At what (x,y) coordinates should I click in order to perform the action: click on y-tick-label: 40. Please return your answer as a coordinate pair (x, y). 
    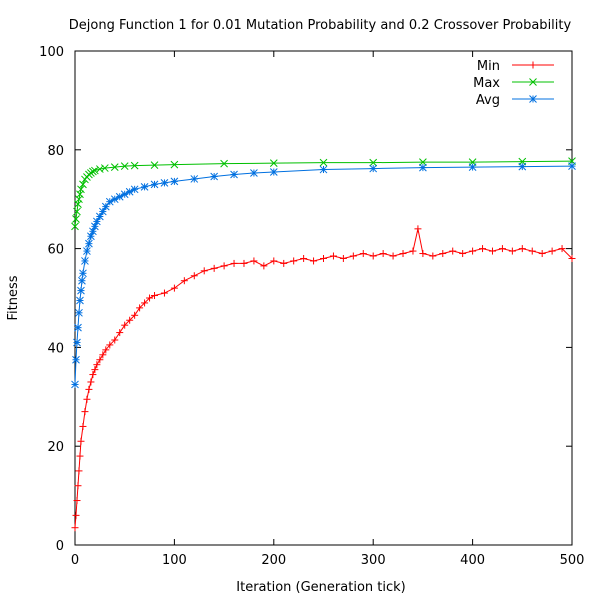
    Looking at the image, I should click on (55, 348).